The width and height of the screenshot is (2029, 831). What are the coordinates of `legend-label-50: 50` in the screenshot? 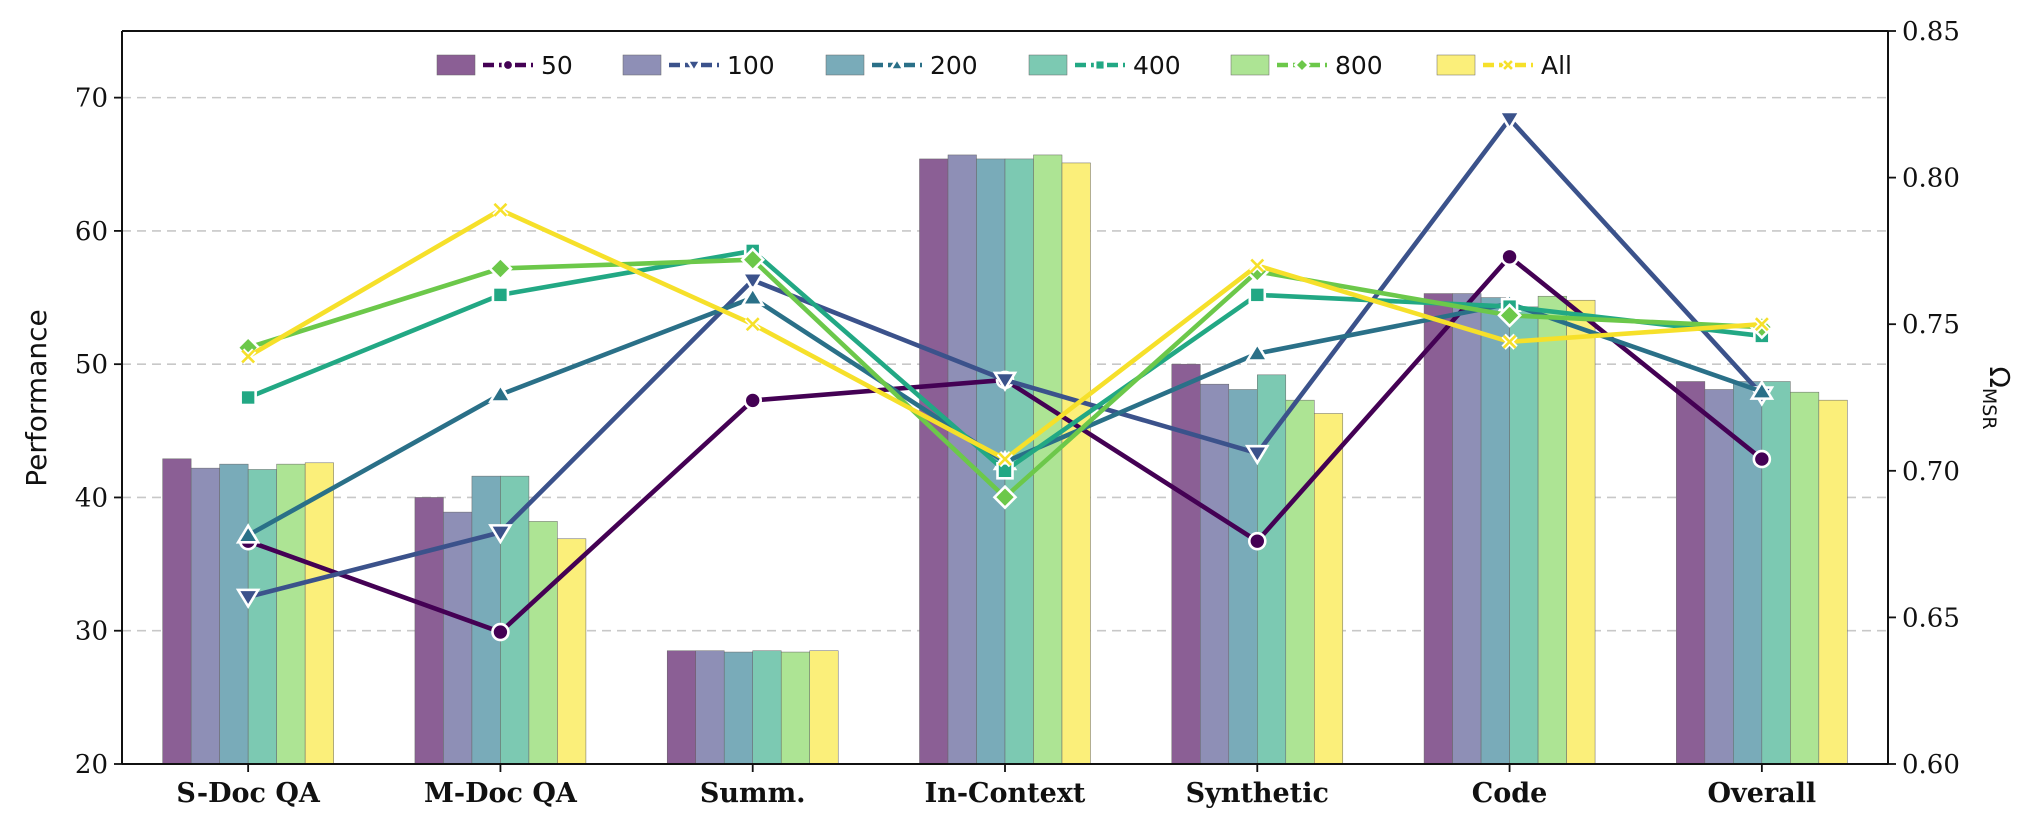 It's located at (557, 65).